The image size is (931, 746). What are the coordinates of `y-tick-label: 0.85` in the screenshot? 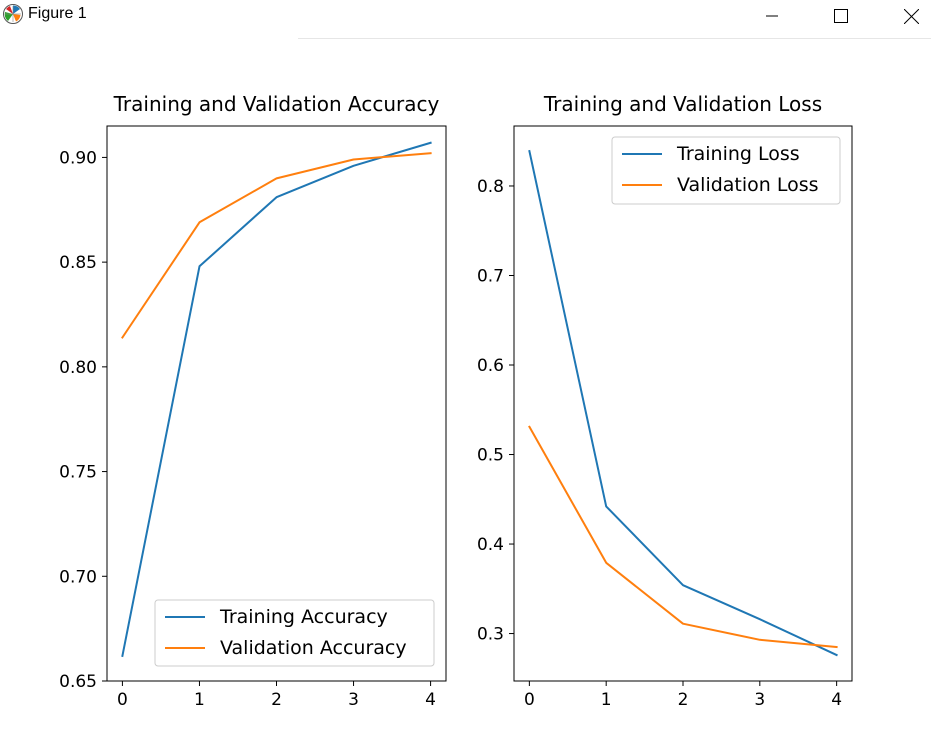 It's located at (78, 263).